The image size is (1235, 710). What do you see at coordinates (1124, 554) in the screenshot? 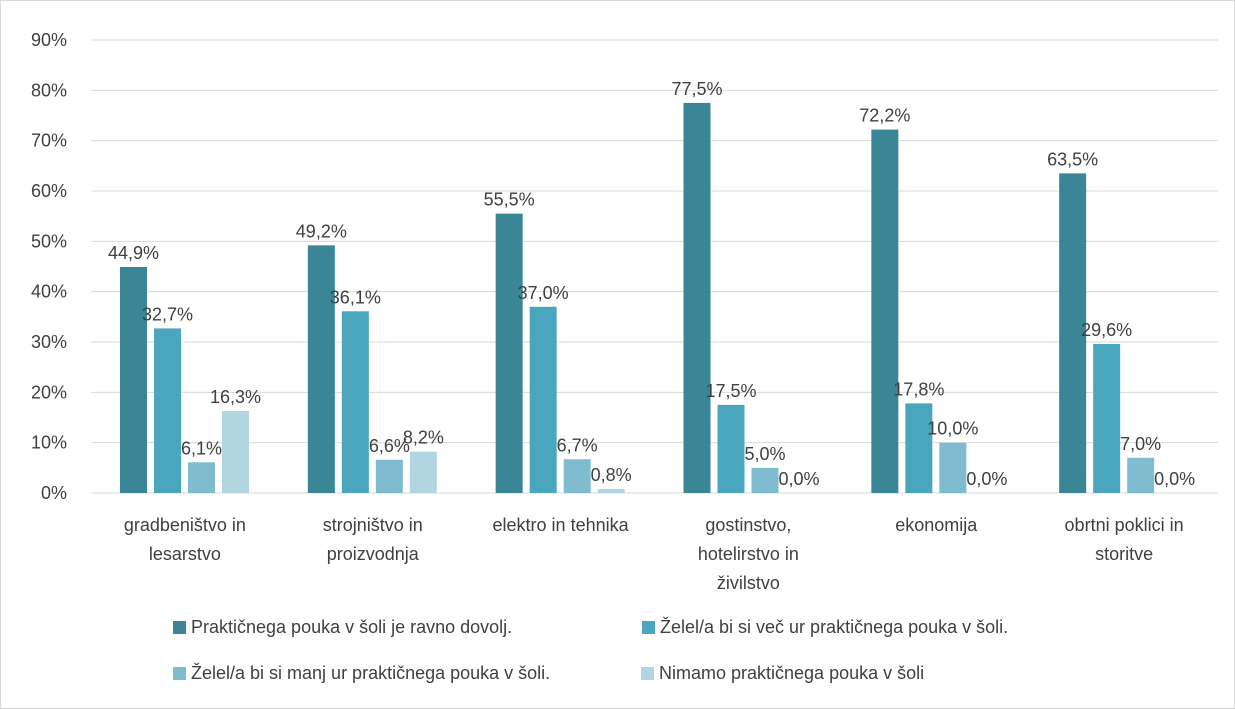
I see `category-label: storitve` at bounding box center [1124, 554].